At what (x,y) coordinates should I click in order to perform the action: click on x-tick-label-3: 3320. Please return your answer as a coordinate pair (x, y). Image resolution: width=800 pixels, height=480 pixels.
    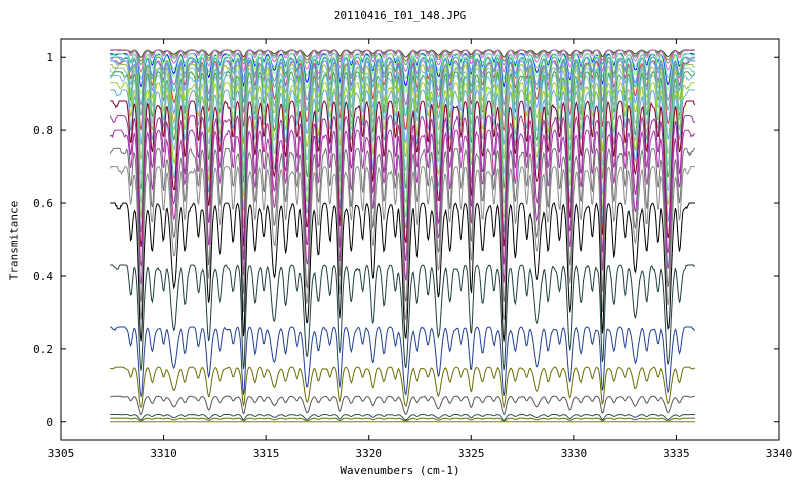
    Looking at the image, I should click on (368, 453).